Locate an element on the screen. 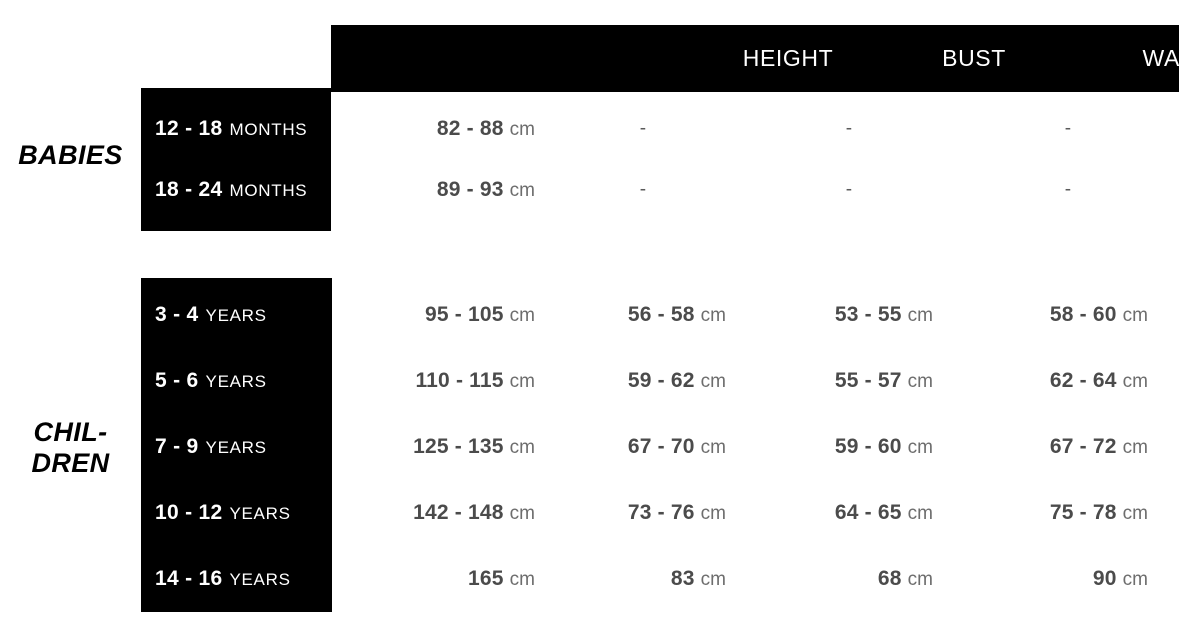 This screenshot has height=642, width=1200. cell-babies-0-waist: - is located at coordinates (849, 129).